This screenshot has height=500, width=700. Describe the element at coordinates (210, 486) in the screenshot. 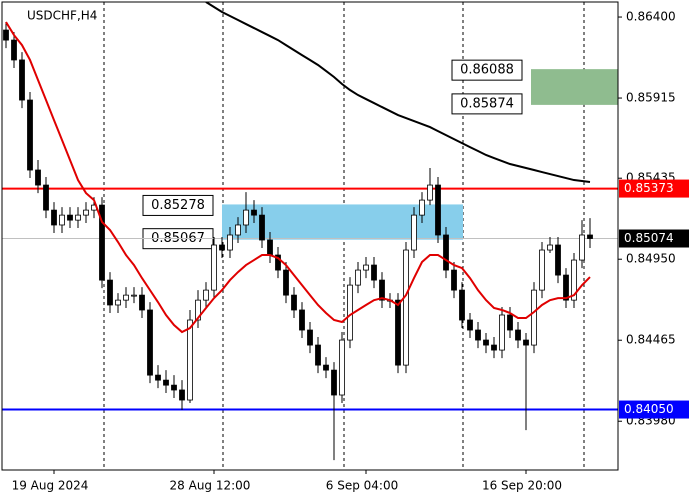

I see `x-tick-label: 28 Aug 12:00` at that location.